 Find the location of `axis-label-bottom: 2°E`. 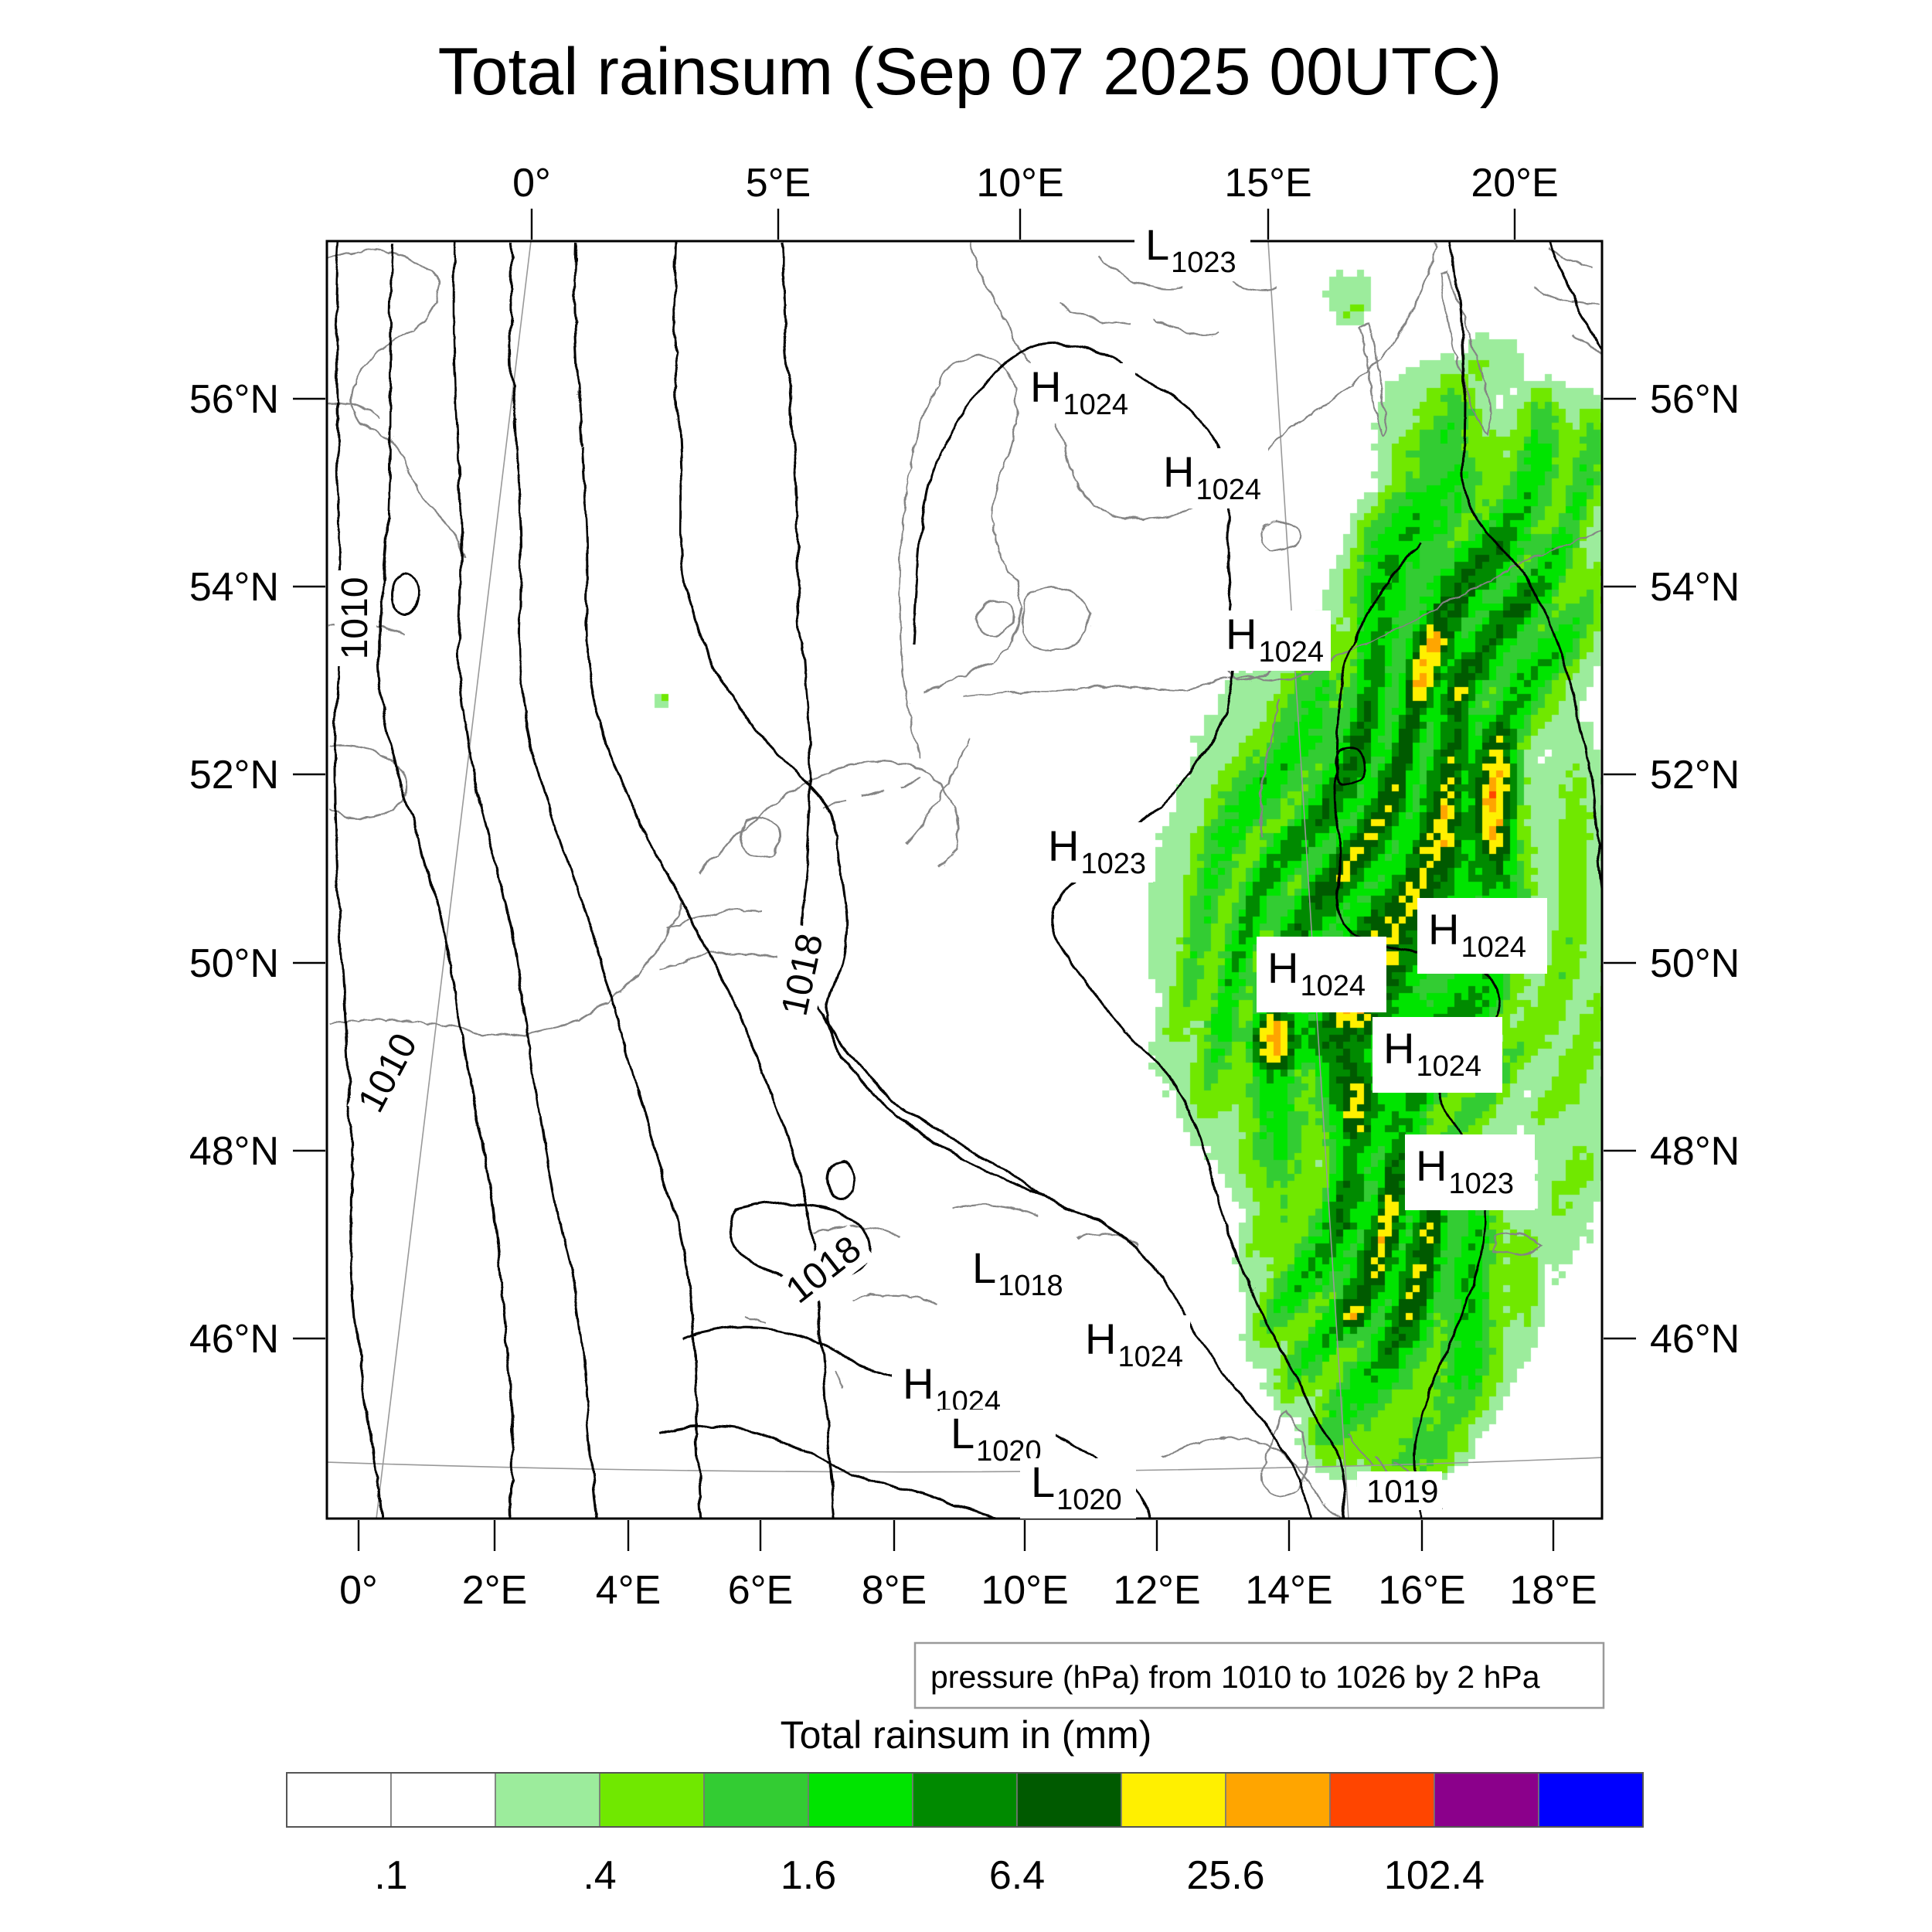

axis-label-bottom: 2°E is located at coordinates (495, 1590).